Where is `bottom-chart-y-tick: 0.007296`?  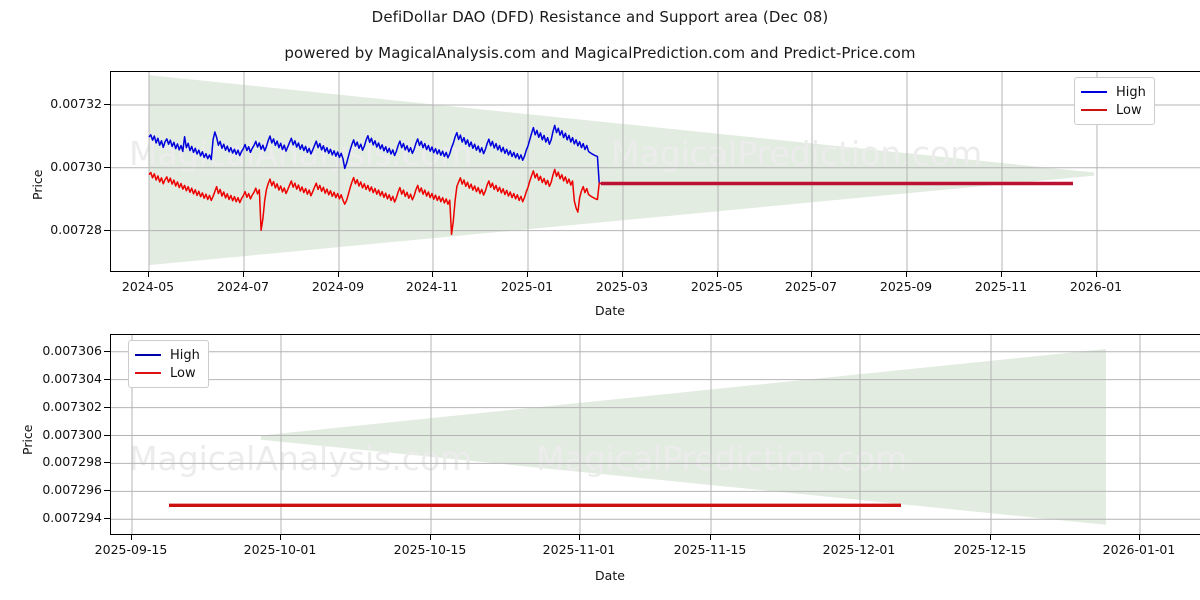 bottom-chart-y-tick: 0.007296 is located at coordinates (72, 490).